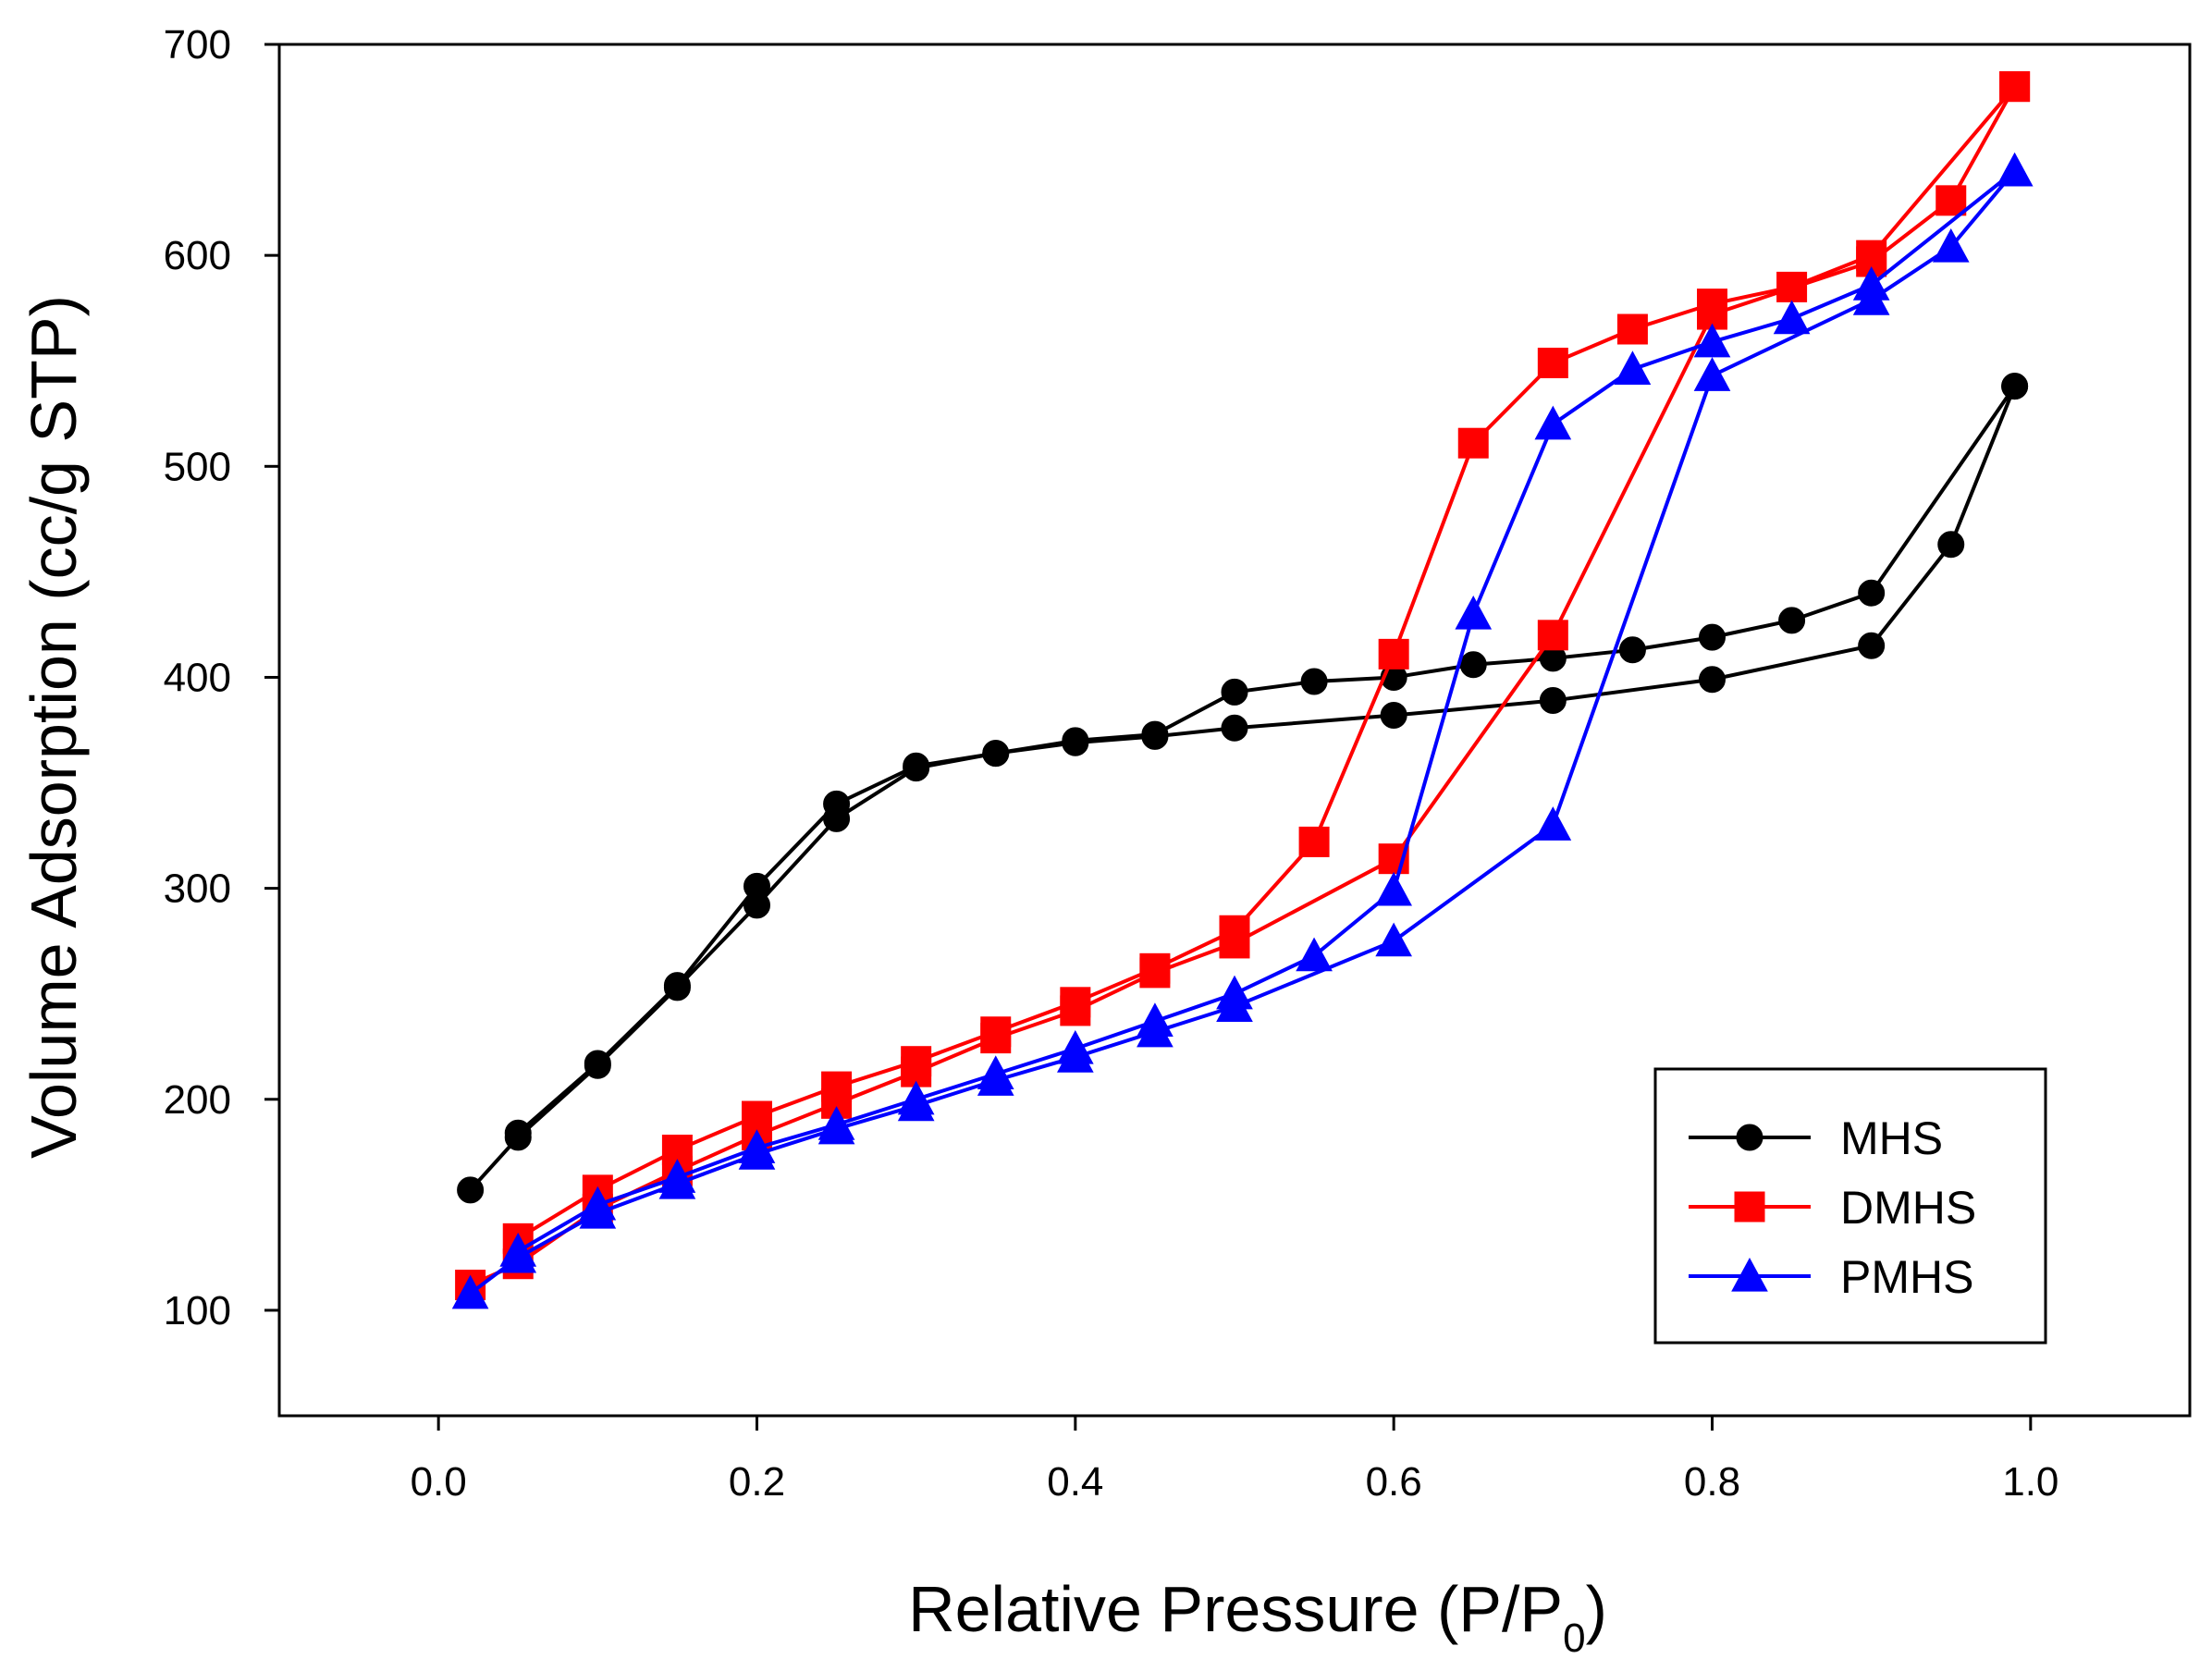 Image resolution: width=2212 pixels, height=1671 pixels. I want to click on y-tick-label: 200, so click(198, 1100).